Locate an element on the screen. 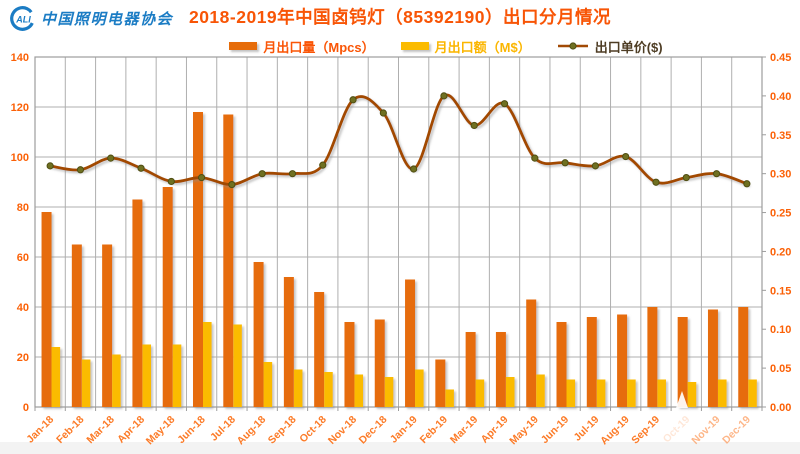 The width and height of the screenshot is (800, 454). right-axis-label: 0.25 is located at coordinates (780, 214).